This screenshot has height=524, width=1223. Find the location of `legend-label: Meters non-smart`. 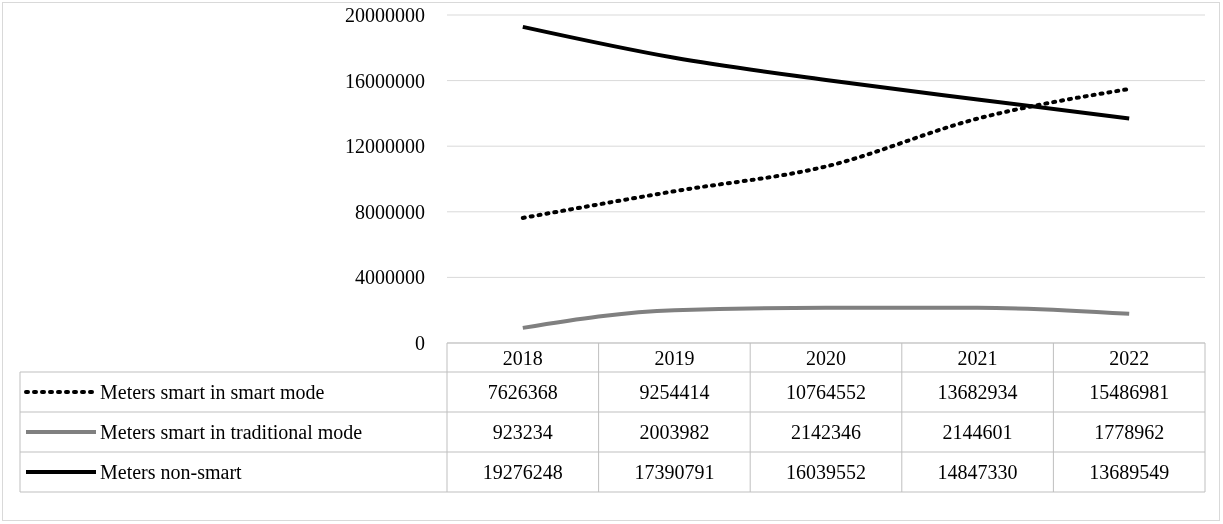

legend-label: Meters non-smart is located at coordinates (171, 472).